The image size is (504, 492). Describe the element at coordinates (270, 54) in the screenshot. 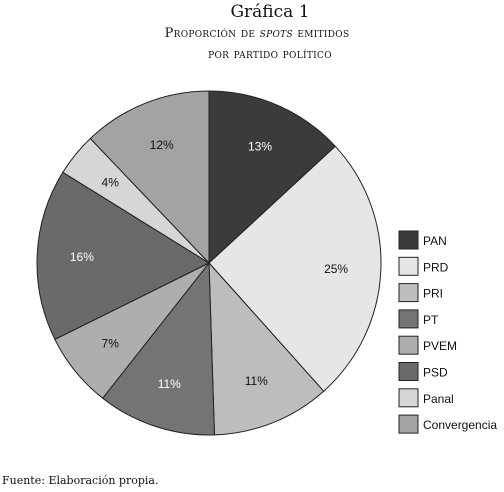

I see `chart-subtitle-line2: por partido político` at that location.